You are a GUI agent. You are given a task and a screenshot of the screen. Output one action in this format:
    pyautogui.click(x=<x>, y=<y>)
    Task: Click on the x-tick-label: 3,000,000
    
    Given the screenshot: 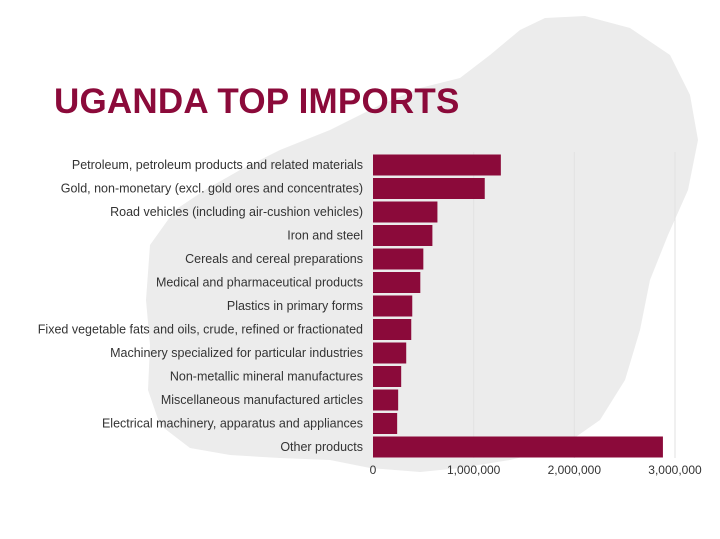 What is the action you would take?
    pyautogui.click(x=675, y=470)
    